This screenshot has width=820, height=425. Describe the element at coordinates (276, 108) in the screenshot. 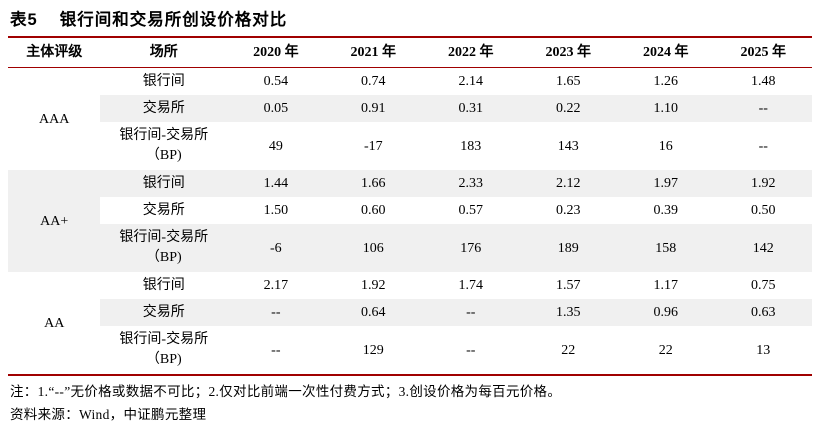

I see `value-cell: 0.05` at that location.